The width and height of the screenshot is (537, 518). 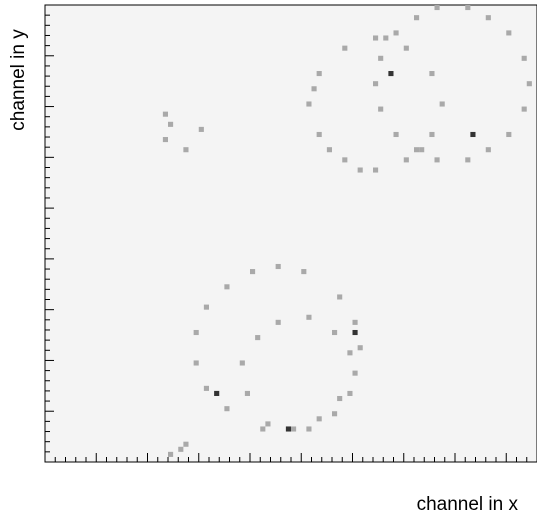 What do you see at coordinates (468, 504) in the screenshot?
I see `x-axis-label: channel in x` at bounding box center [468, 504].